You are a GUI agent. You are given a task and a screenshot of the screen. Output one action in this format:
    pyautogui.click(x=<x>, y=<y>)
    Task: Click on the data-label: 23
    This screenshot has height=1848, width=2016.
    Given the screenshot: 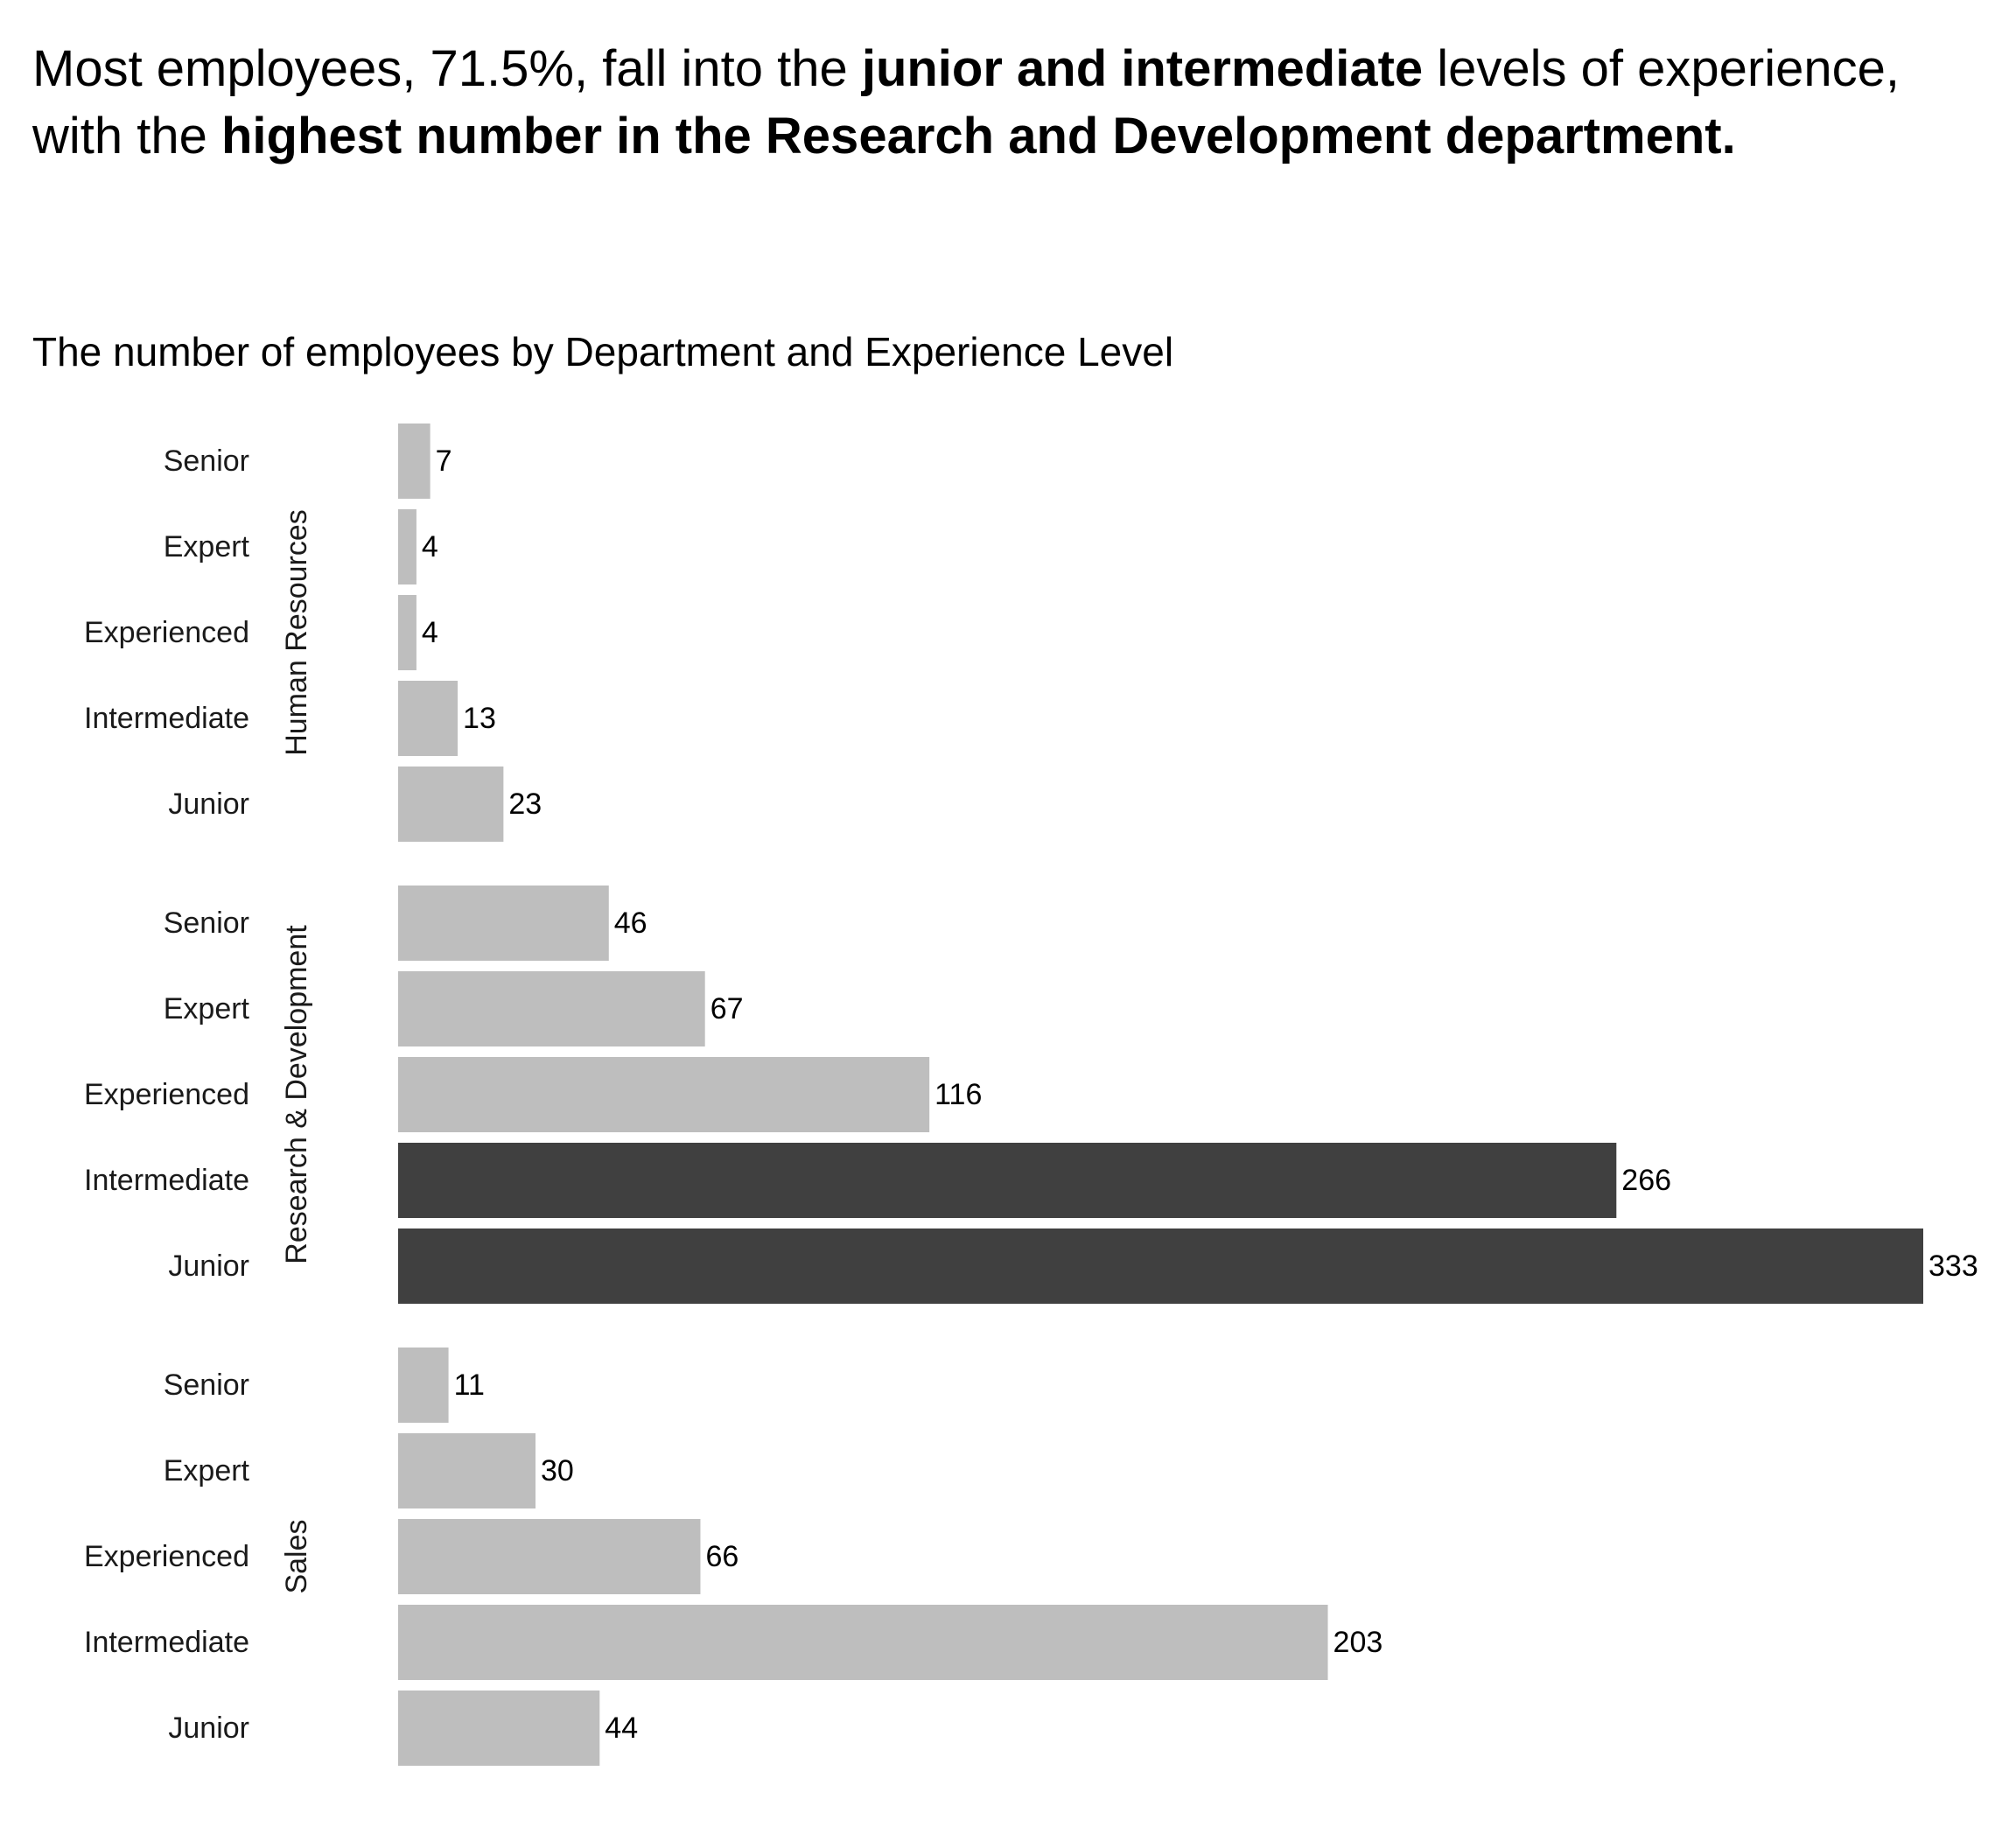 What is the action you would take?
    pyautogui.click(x=525, y=804)
    